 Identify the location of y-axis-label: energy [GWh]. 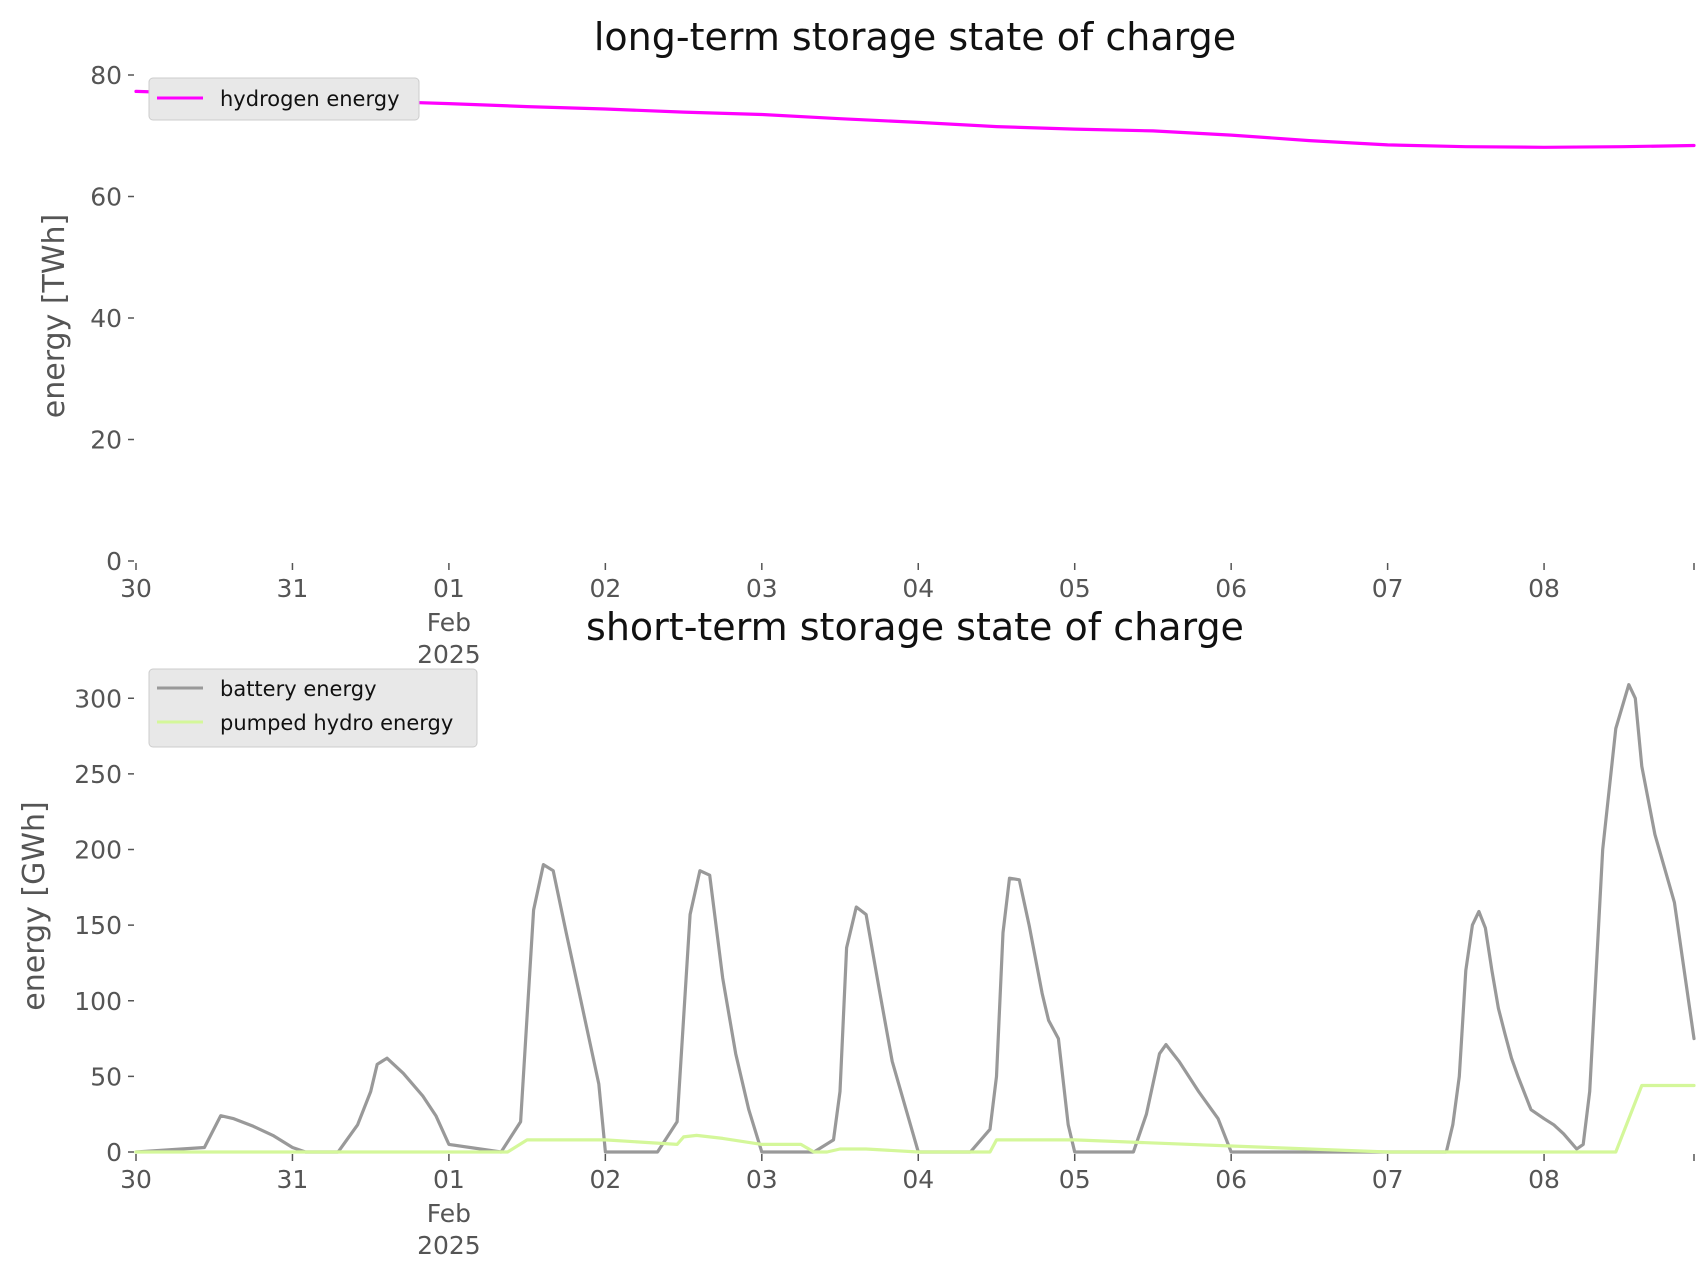
(34, 905).